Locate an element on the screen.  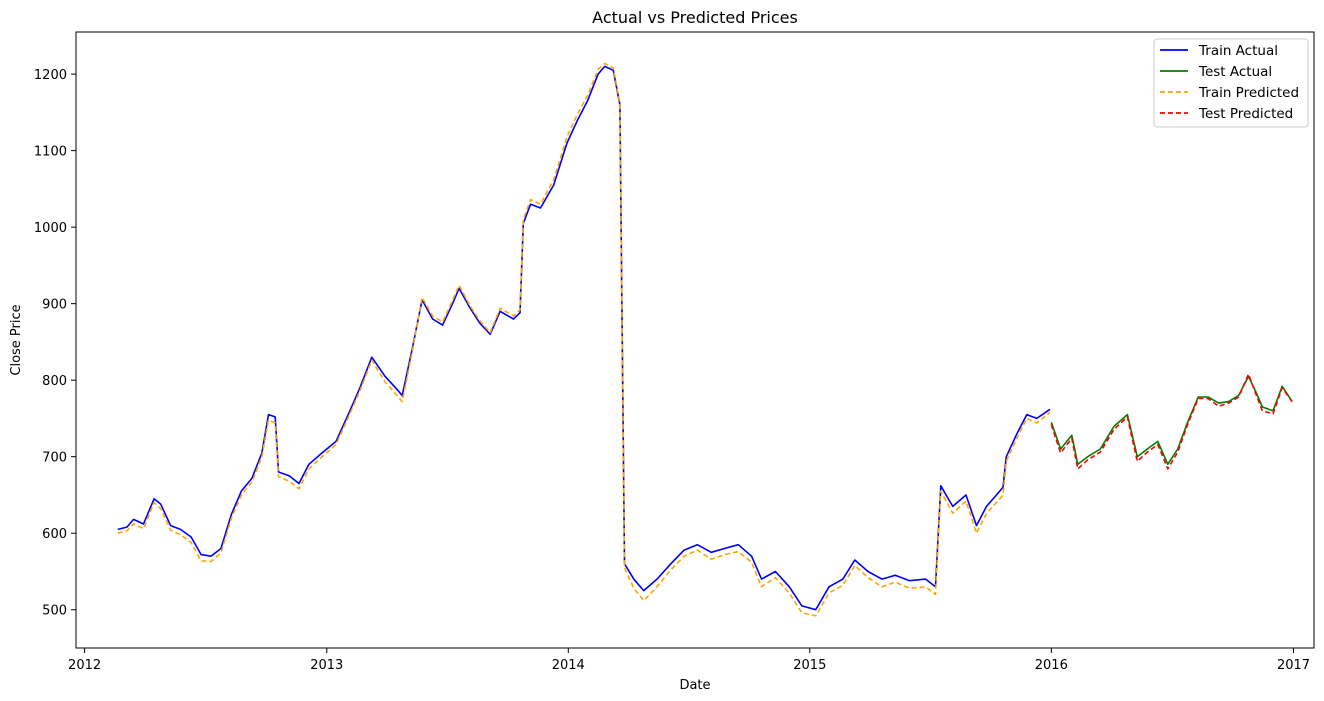
x-tick-label: 2013 is located at coordinates (326, 665).